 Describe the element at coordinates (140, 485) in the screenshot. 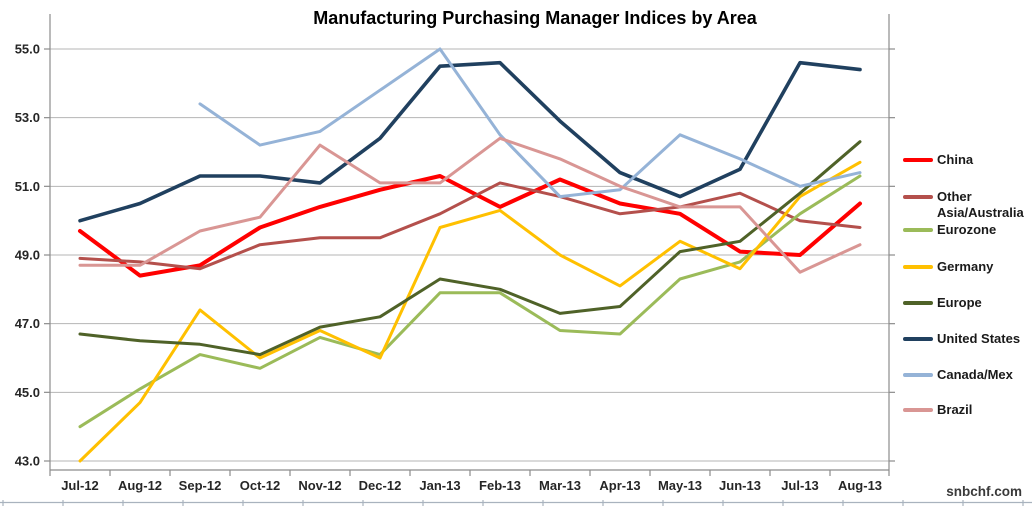

I see `x-tick-label: Aug-12` at that location.